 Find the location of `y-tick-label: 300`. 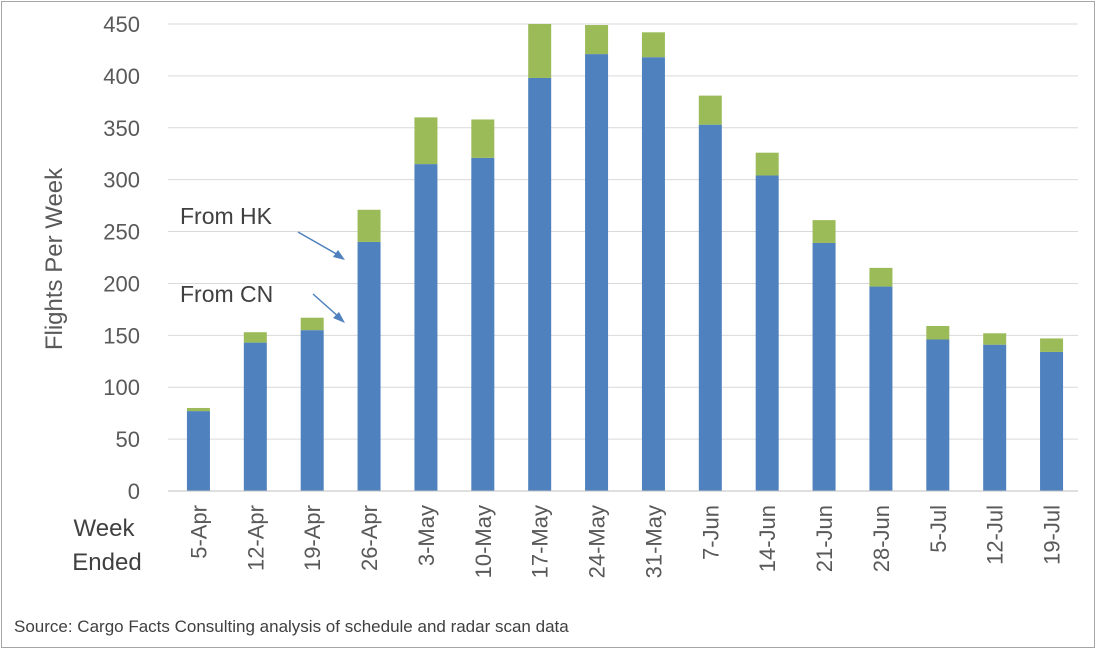

y-tick-label: 300 is located at coordinates (121, 180).